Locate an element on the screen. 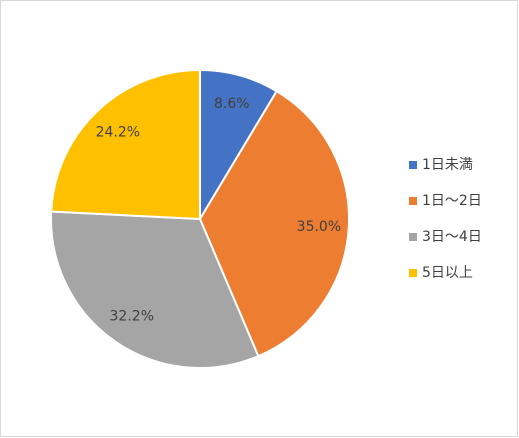 Image resolution: width=519 pixels, height=438 pixels. legend-label: 3日～4日 is located at coordinates (452, 237).